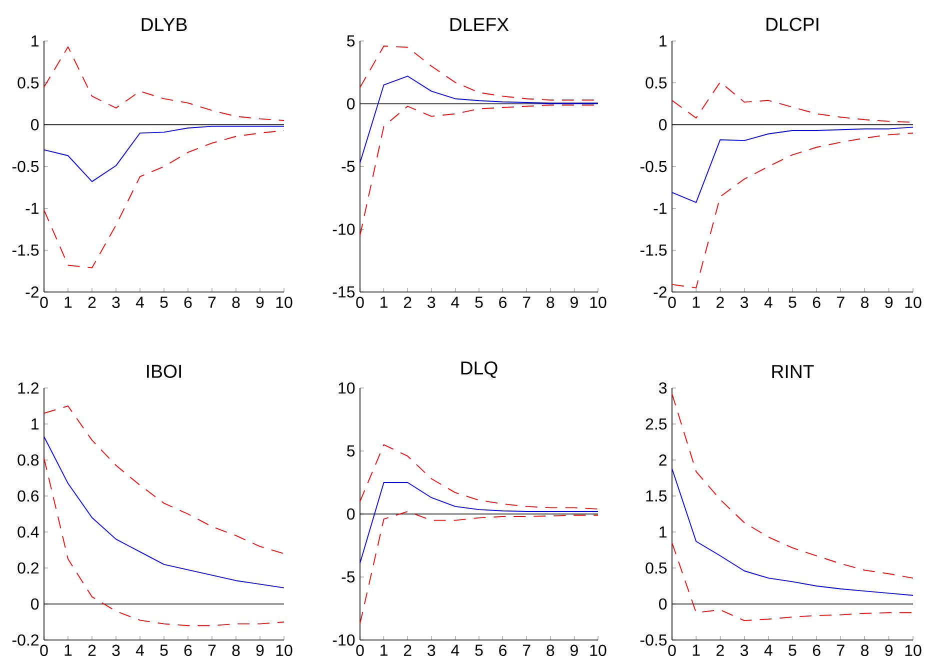 The image size is (926, 665). I want to click on chart-title: DLCPI, so click(792, 24).